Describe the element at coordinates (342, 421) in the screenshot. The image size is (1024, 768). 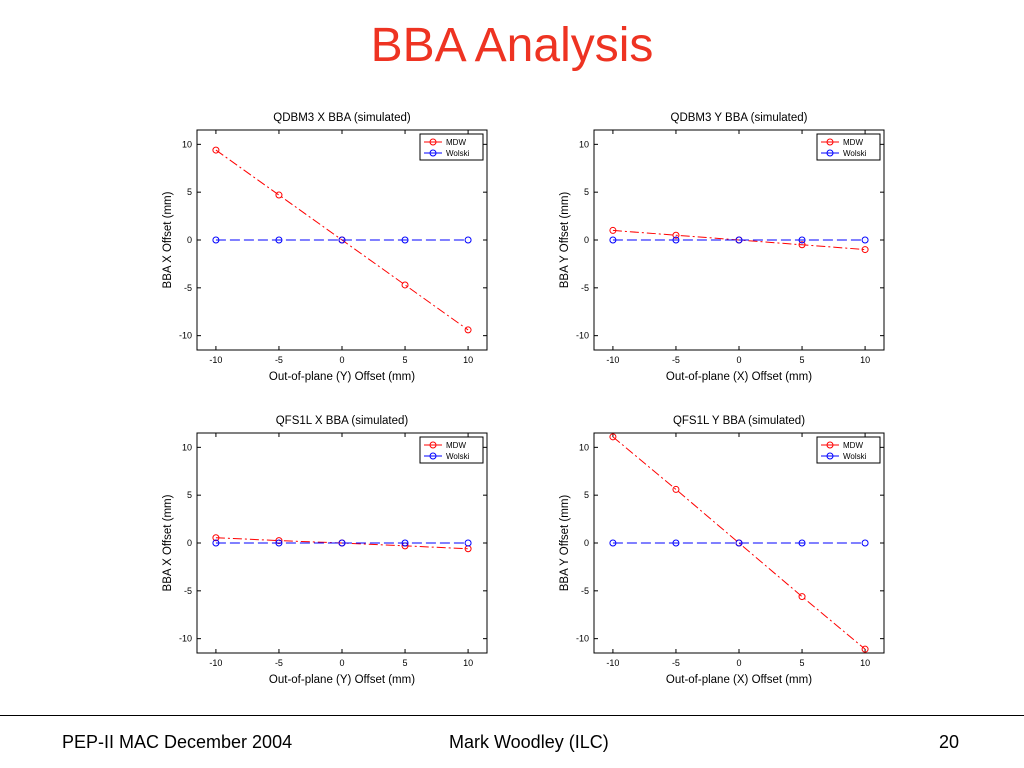
I see `chart-title: QFS1L X BBA (simulated)` at that location.